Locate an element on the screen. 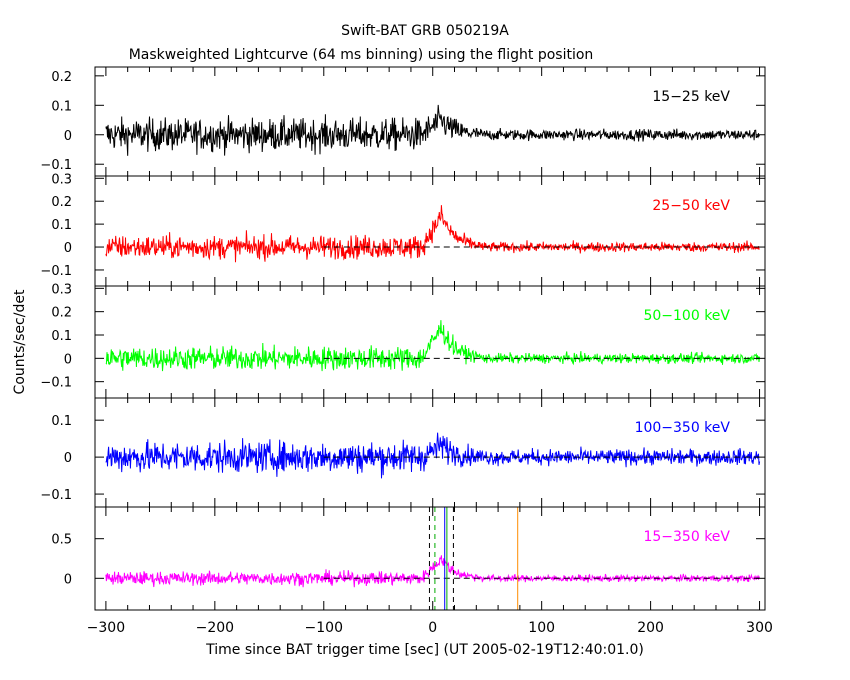 The image size is (850, 680). x-tick-label: 100 is located at coordinates (541, 628).